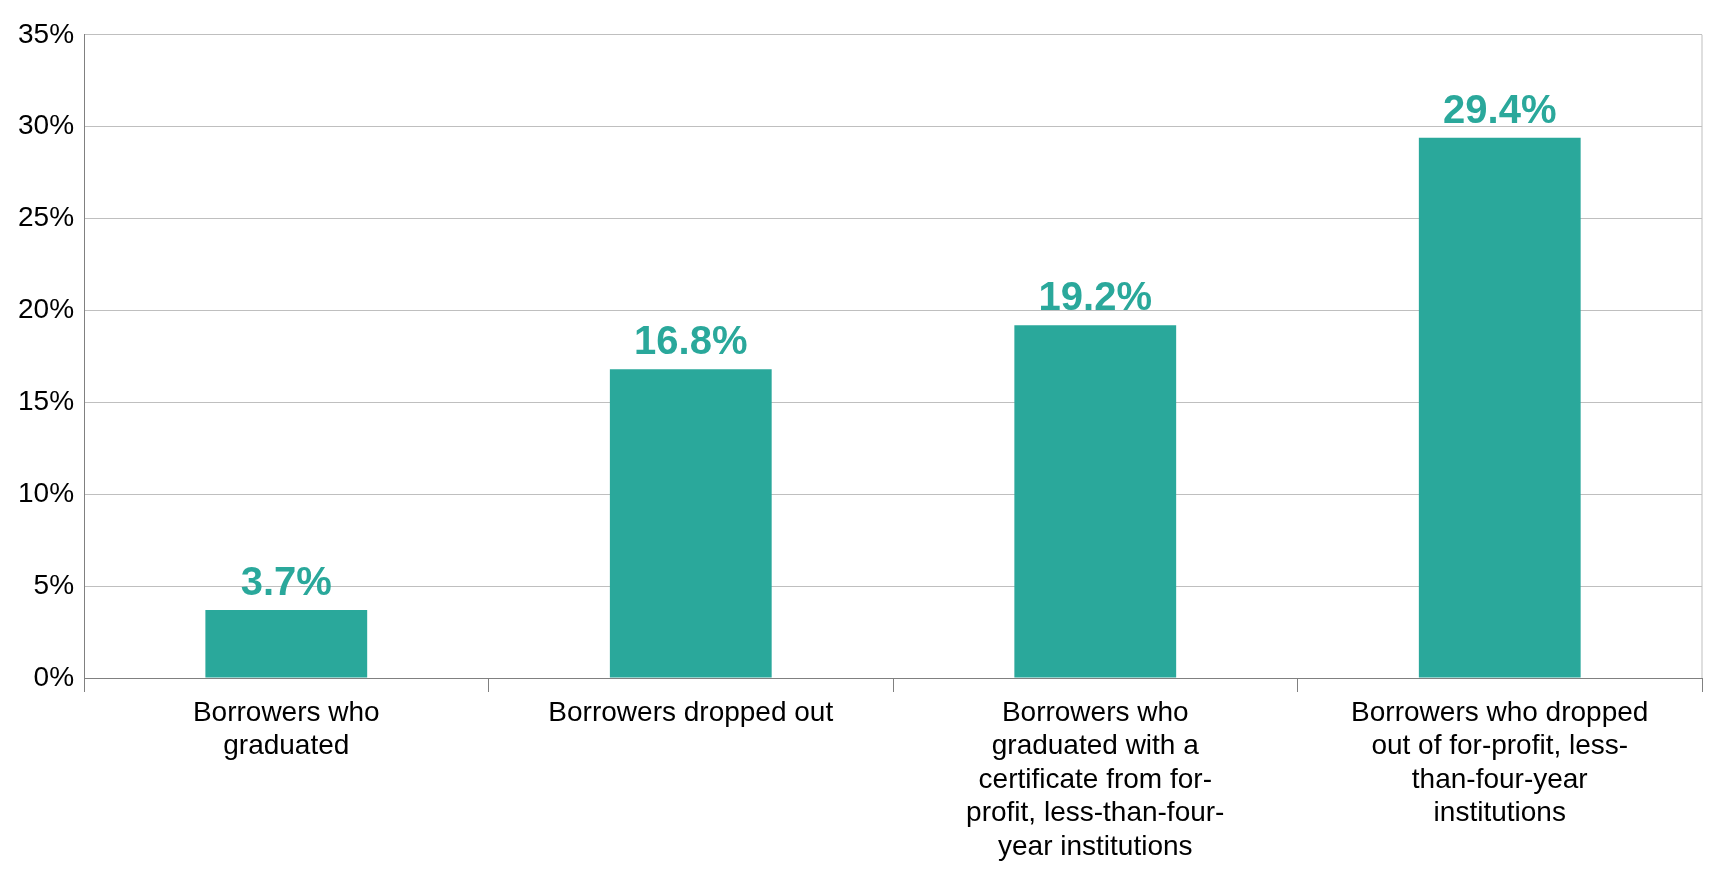 The height and width of the screenshot is (881, 1717). I want to click on data-label: 3.7%, so click(286, 581).